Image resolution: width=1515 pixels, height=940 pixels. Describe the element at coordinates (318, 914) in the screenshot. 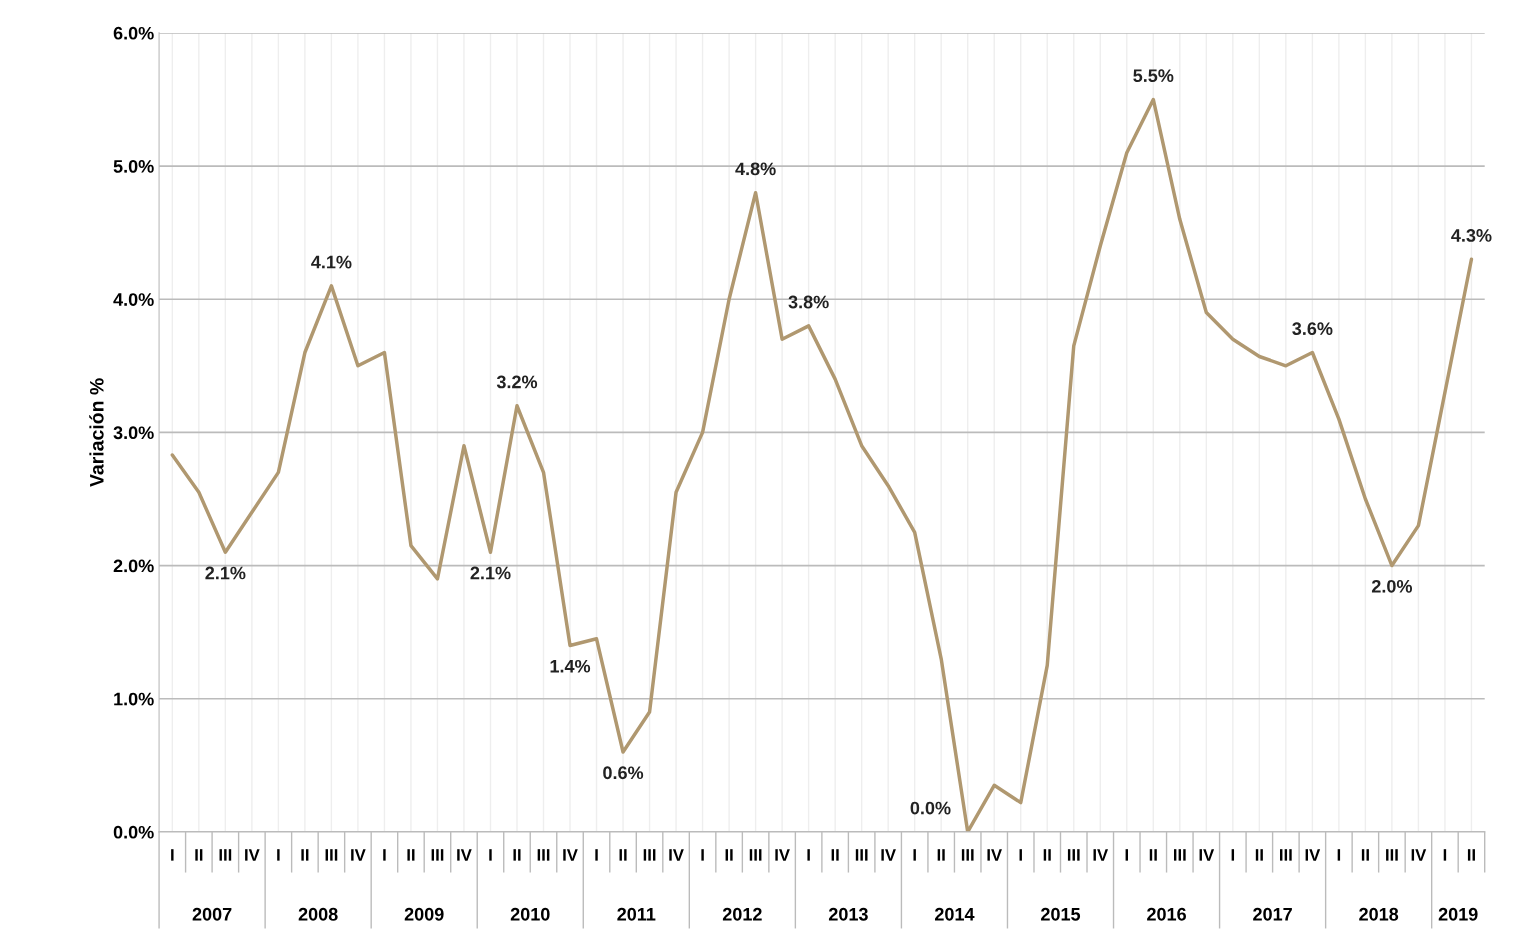

I see `text: 2008` at that location.